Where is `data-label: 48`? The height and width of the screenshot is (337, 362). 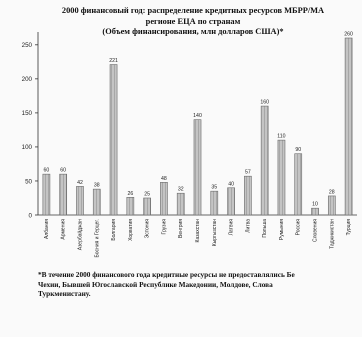
data-label: 48 is located at coordinates (164, 179).